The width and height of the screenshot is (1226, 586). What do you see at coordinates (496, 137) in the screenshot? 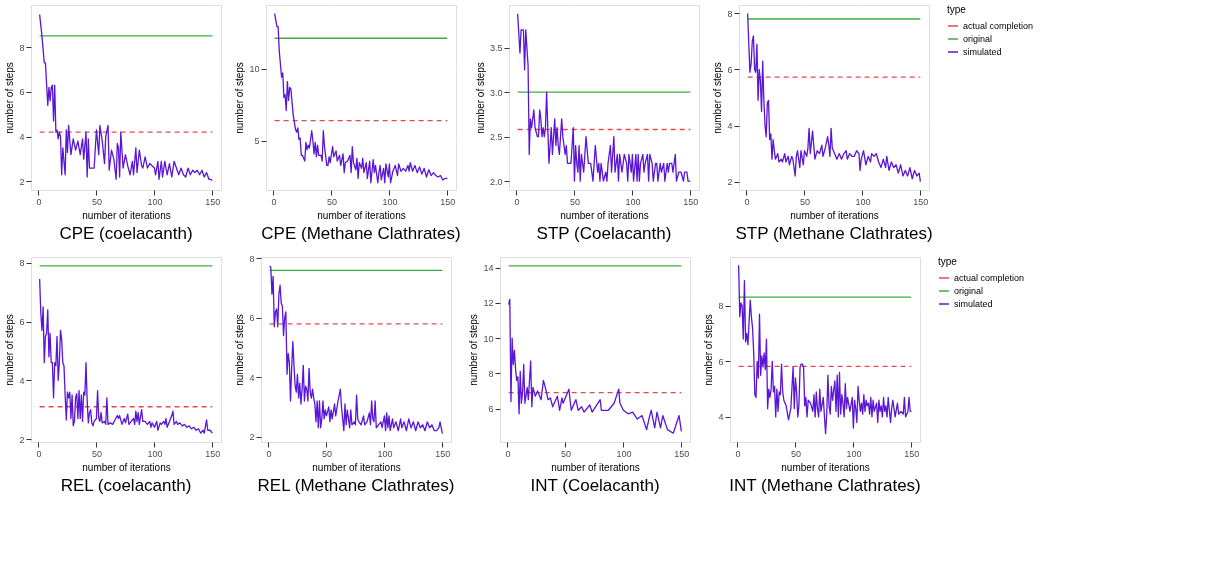
I see `y-tick-label: 2.5` at bounding box center [496, 137].